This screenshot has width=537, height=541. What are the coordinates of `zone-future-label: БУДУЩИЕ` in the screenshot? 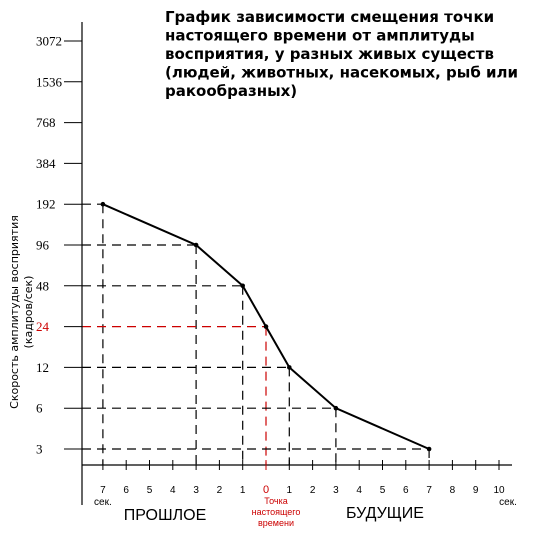 It's located at (385, 513).